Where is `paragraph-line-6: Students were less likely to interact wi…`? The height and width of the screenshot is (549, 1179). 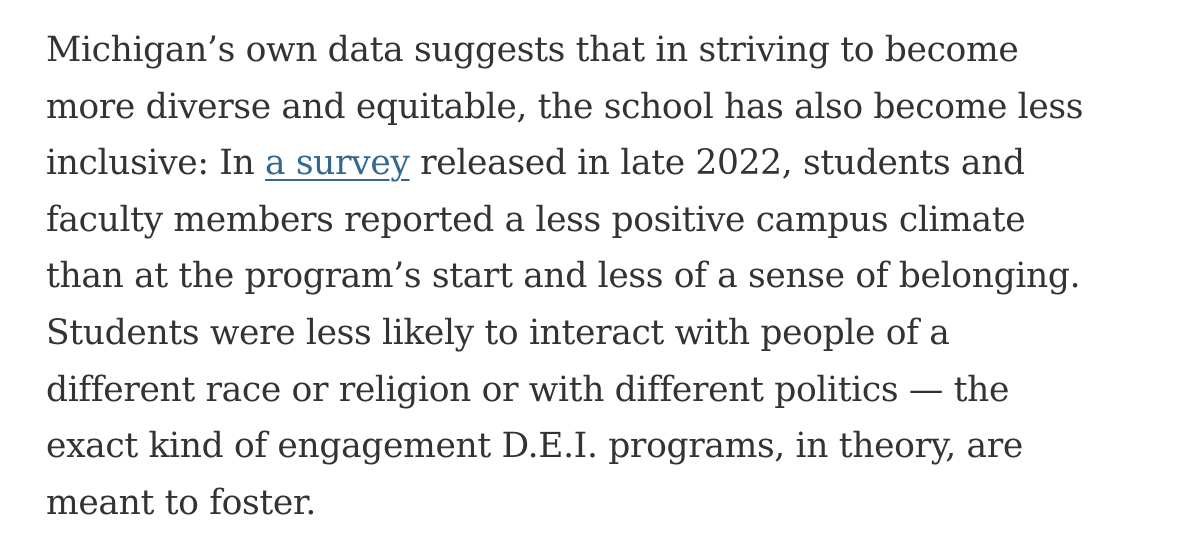
paragraph-line-6: Students were less likely to interact wi… is located at coordinates (498, 332).